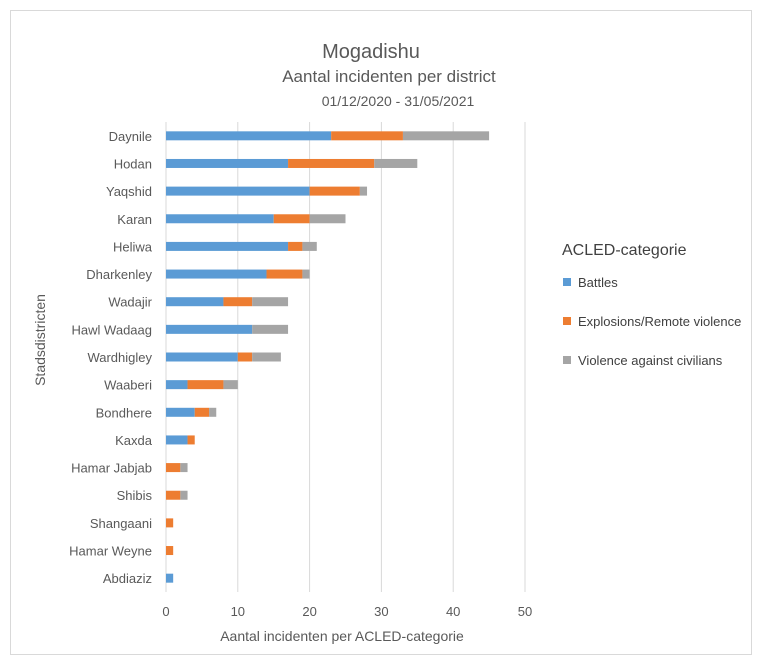  What do you see at coordinates (295, 246) in the screenshot?
I see `bar-heliwa-explosions-remote-violence` at bounding box center [295, 246].